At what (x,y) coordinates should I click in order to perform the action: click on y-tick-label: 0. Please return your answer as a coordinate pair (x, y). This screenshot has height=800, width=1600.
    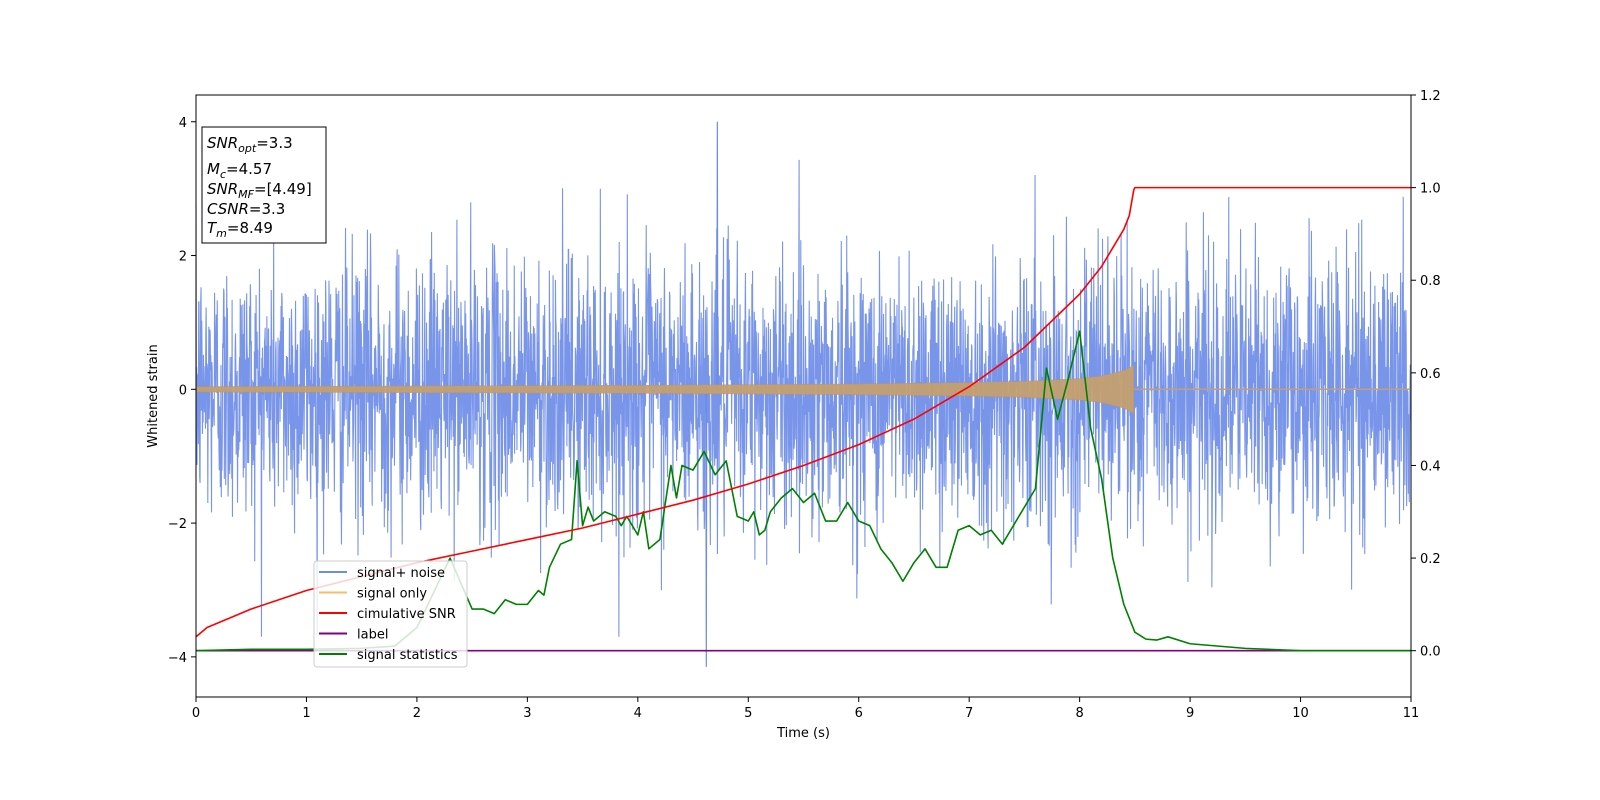
    Looking at the image, I should click on (183, 390).